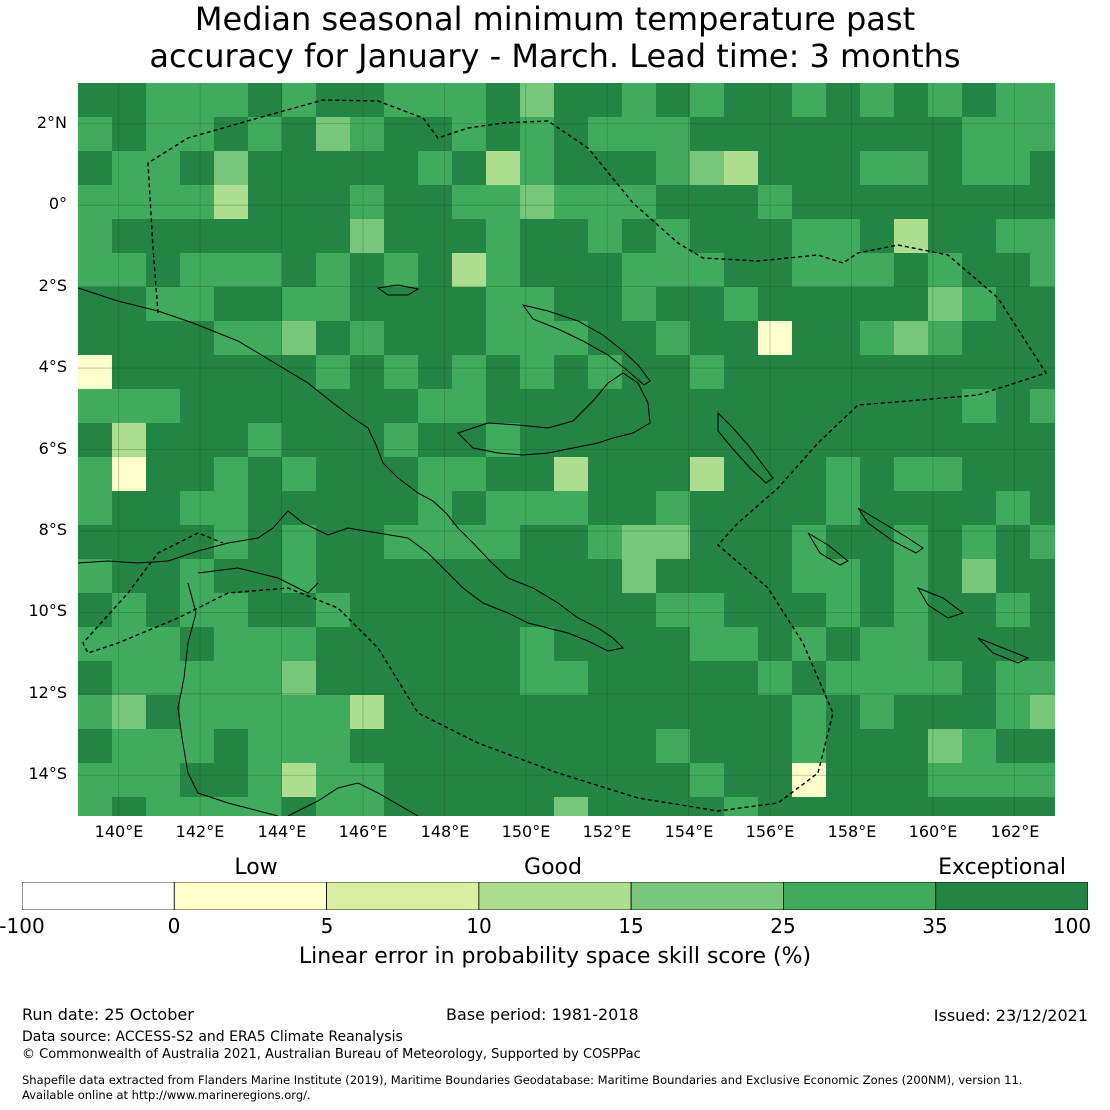  What do you see at coordinates (298, 699) in the screenshot?
I see `cape-york-coastline` at bounding box center [298, 699].